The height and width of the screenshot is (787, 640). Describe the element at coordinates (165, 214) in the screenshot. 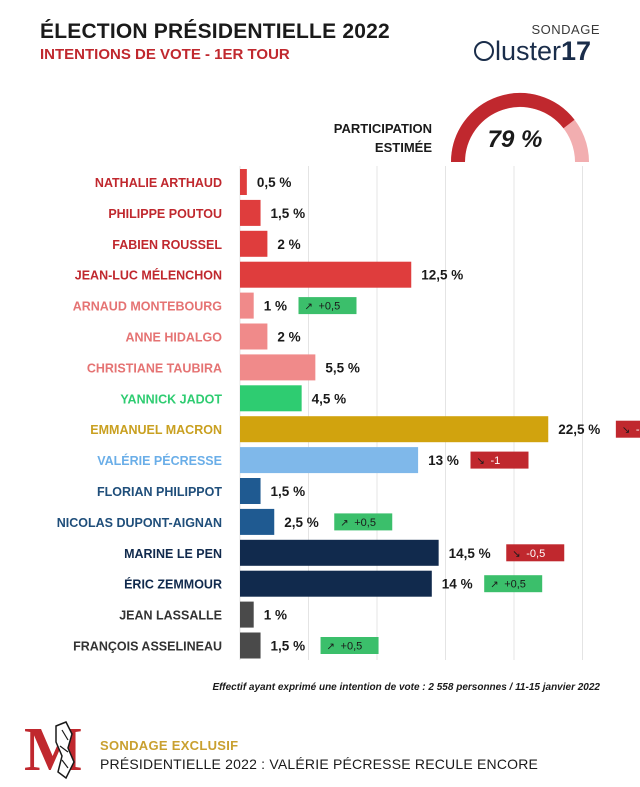

I see `candidate-label: PHILIPPE POUTOU` at that location.